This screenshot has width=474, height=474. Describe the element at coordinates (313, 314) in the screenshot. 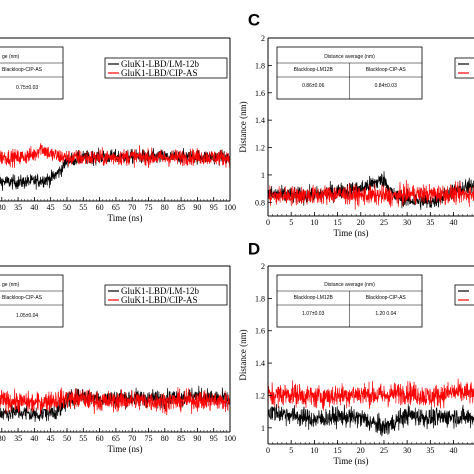

I see `table-val1: 1.07±0.03` at that location.